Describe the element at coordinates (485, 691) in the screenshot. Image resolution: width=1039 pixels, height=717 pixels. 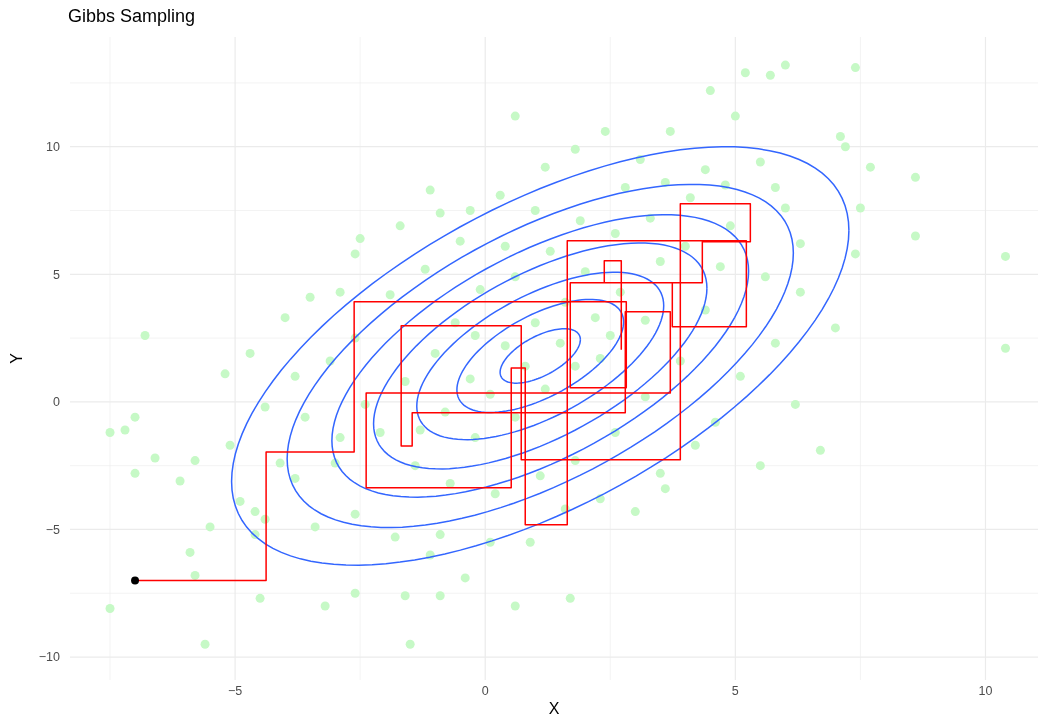
I see `x-tick-label: 0` at that location.